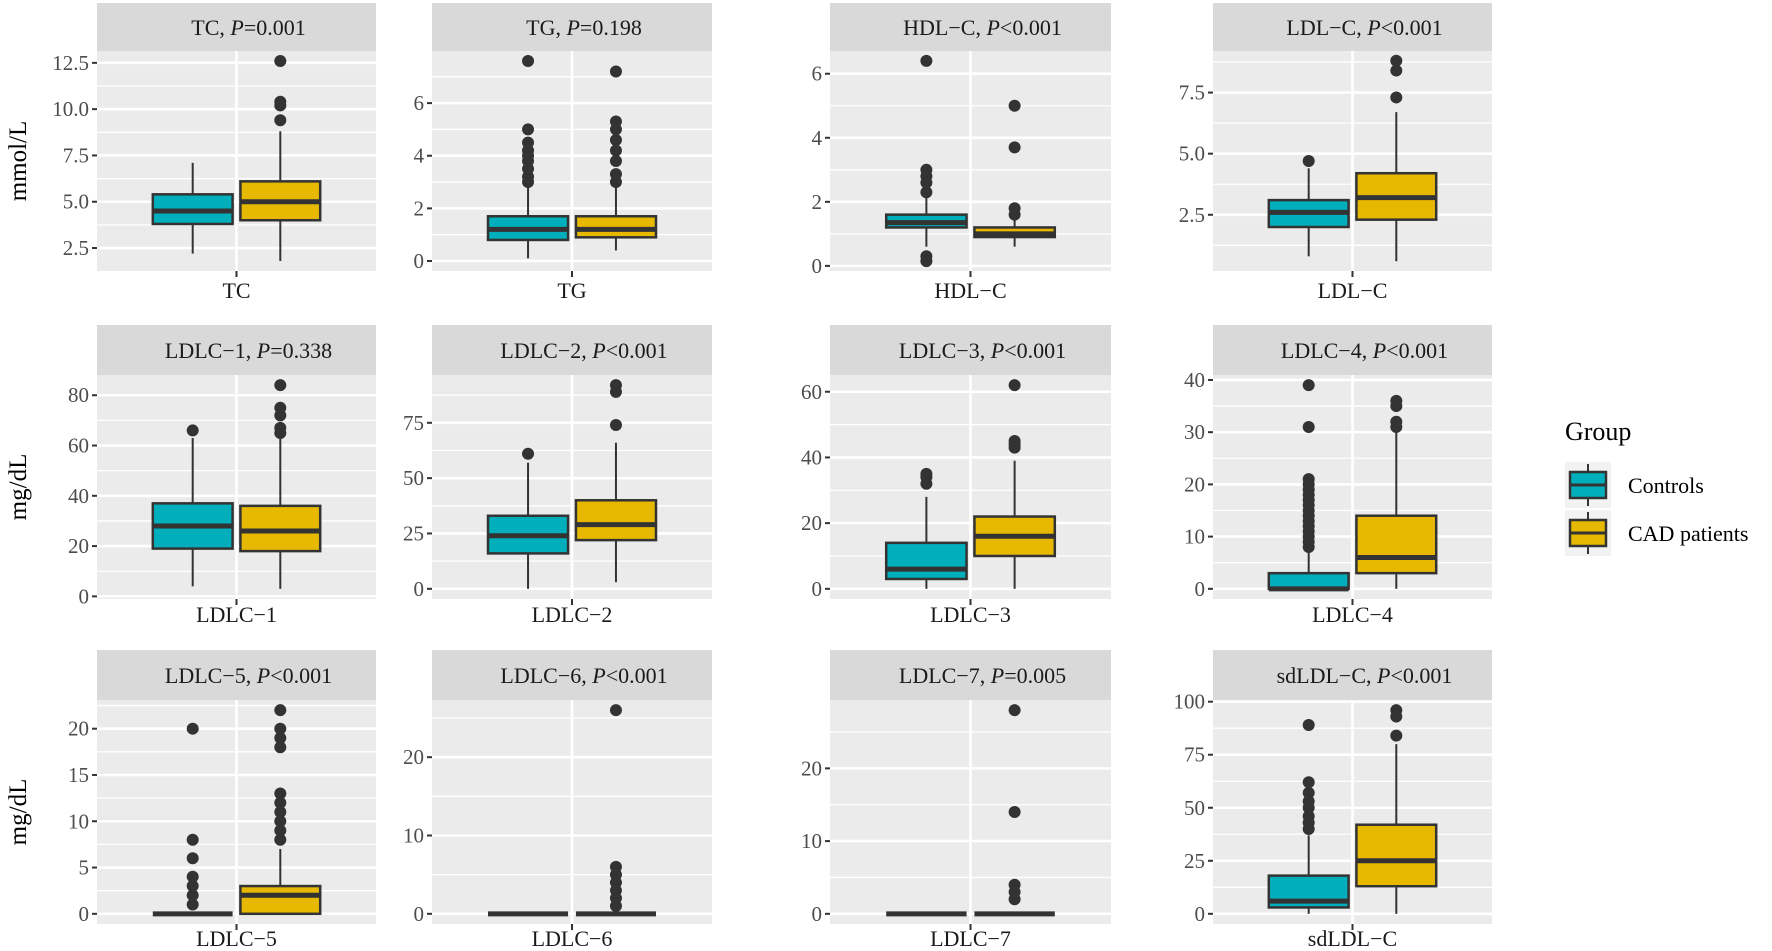  Describe the element at coordinates (982, 27) in the screenshot. I see `strip-title: HDL−C, P<0.001` at that location.